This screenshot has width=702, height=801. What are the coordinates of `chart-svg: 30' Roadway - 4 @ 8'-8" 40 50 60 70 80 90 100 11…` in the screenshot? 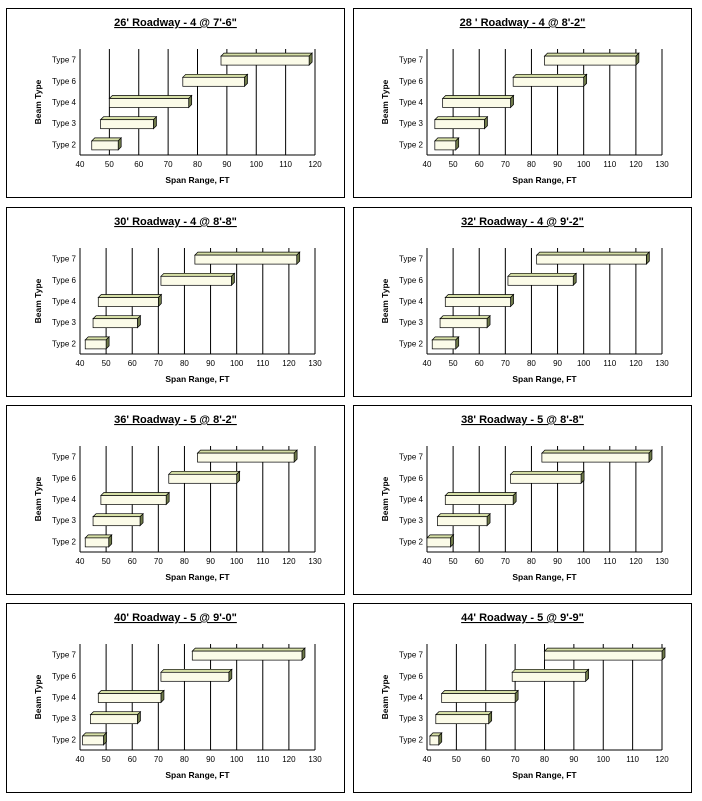 It's located at (177, 300).